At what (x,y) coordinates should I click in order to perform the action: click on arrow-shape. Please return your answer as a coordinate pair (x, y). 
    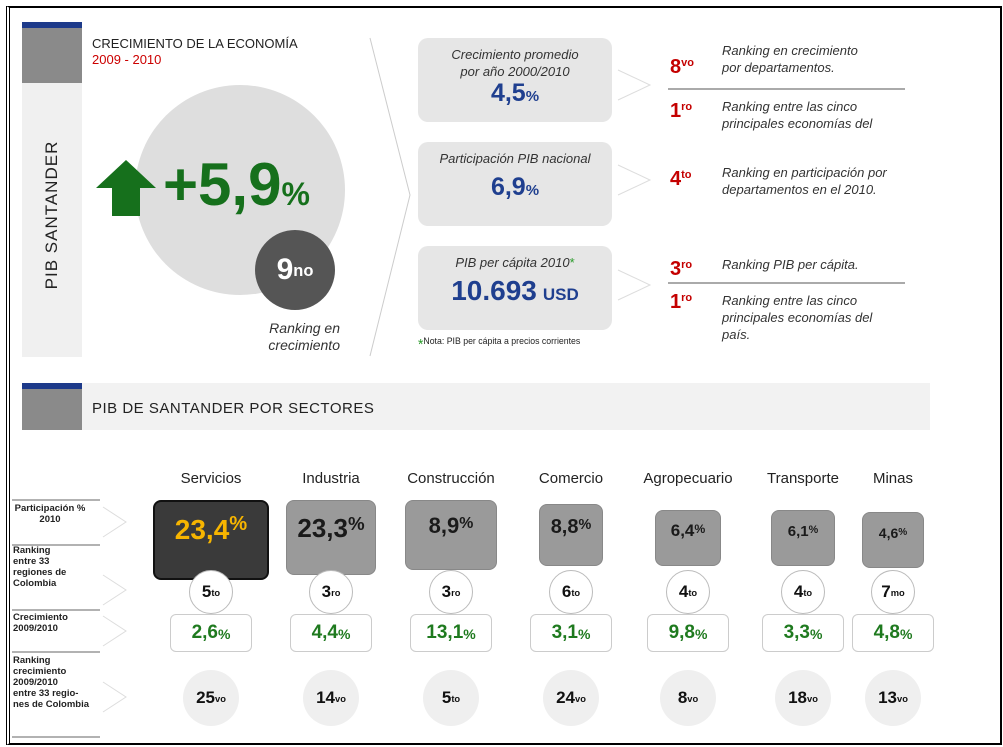
    Looking at the image, I should click on (126, 188).